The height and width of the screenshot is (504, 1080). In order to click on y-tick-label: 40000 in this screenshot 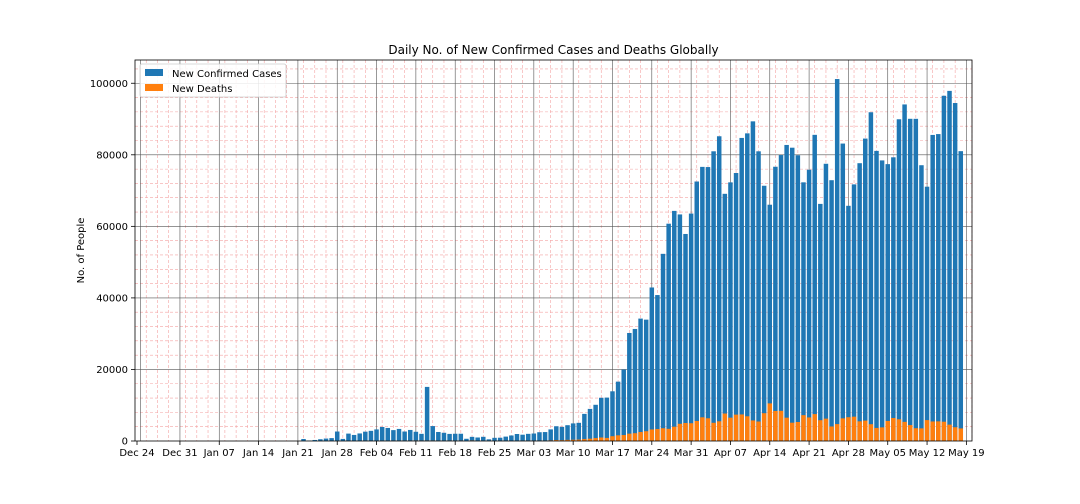, I will do `click(112, 298)`.